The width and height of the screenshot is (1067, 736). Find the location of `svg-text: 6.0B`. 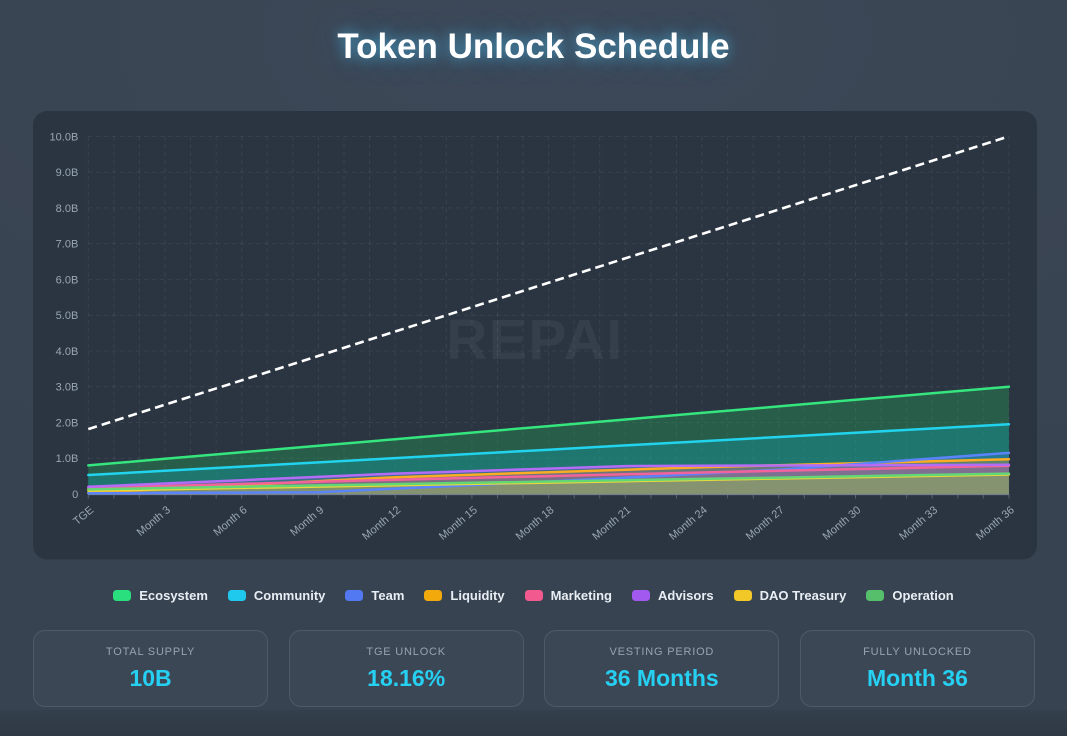

svg-text: 6.0B is located at coordinates (66, 280).